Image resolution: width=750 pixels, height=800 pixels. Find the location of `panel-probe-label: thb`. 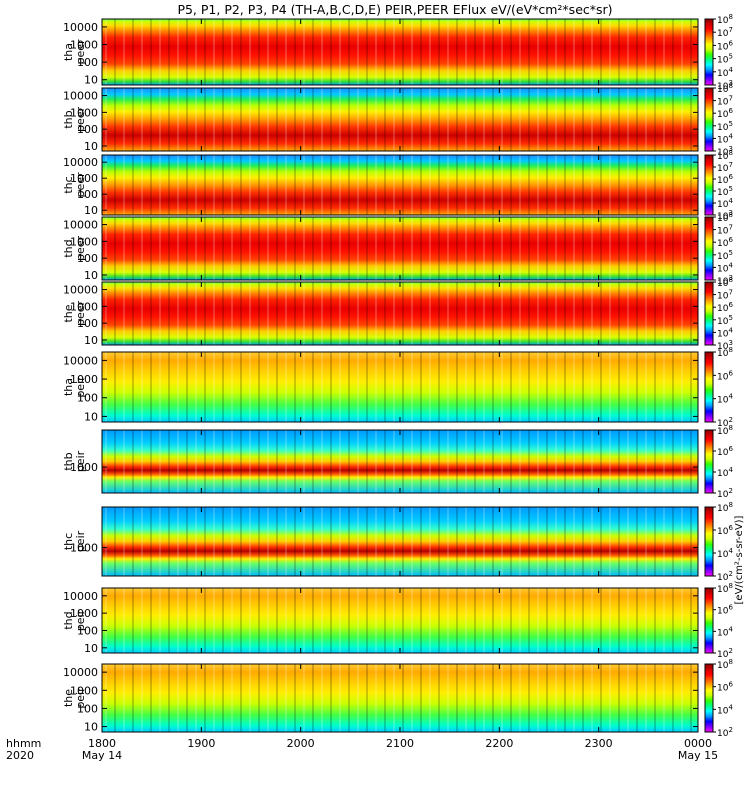

panel-probe-label: thb is located at coordinates (68, 119).